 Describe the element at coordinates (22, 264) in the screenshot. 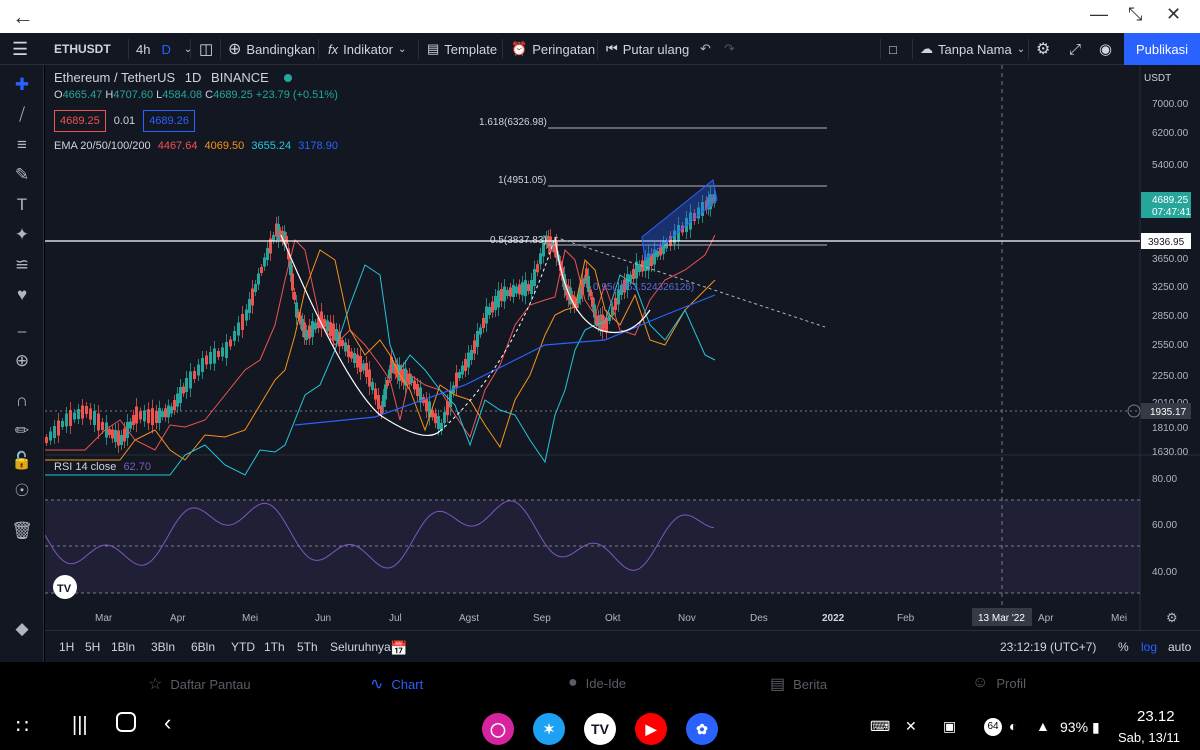

I see `forecast-icon: ≌` at that location.